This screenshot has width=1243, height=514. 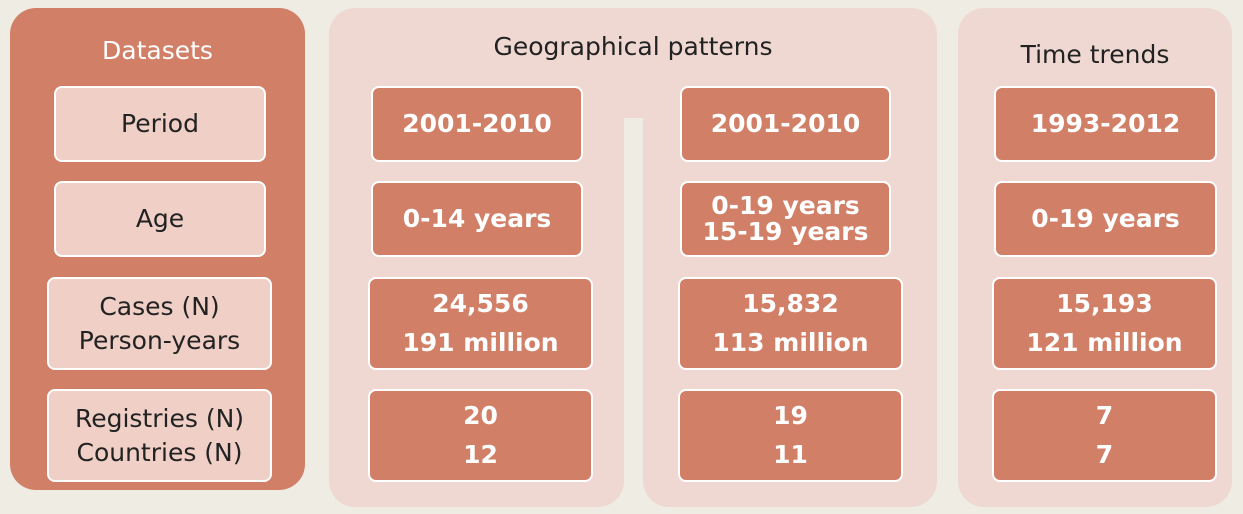 What do you see at coordinates (1095, 54) in the screenshot?
I see `panel-title: Time trends` at bounding box center [1095, 54].